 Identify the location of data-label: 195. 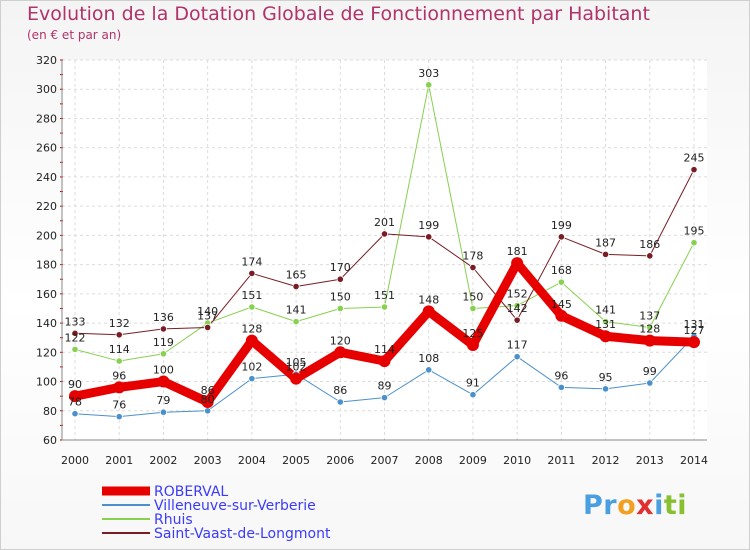
(694, 231).